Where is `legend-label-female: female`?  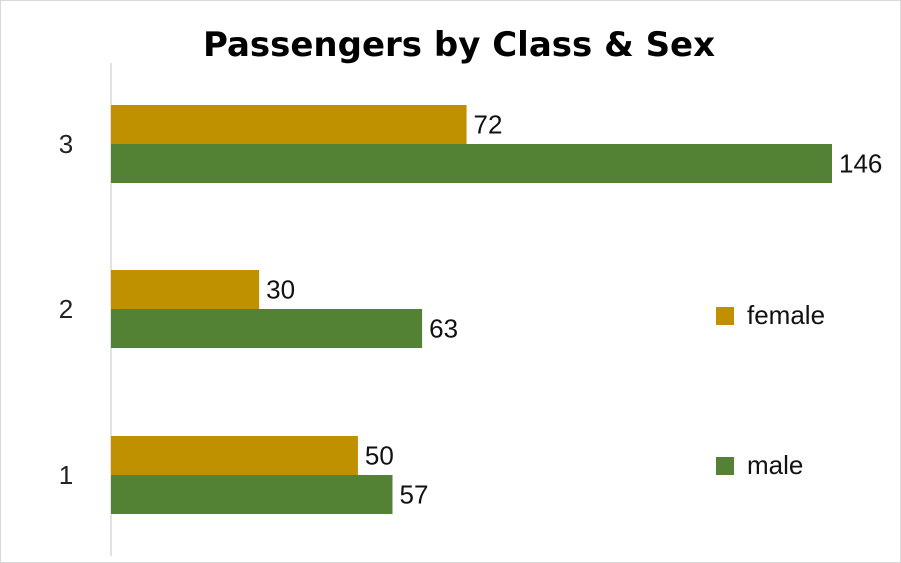
legend-label-female: female is located at coordinates (786, 315).